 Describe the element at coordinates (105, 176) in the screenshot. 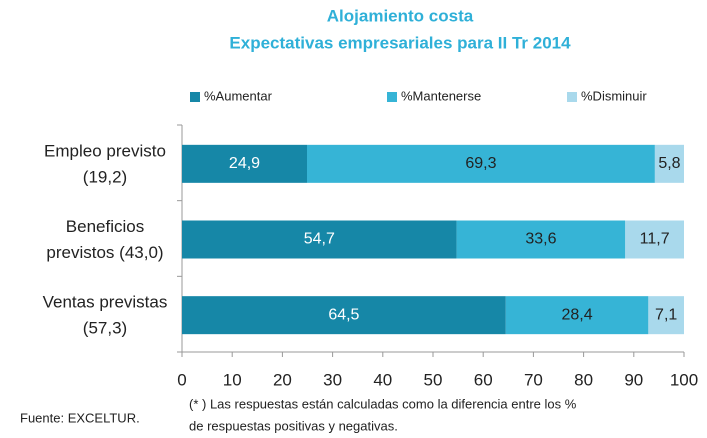

I see `y-tick-label: (19,2)` at that location.